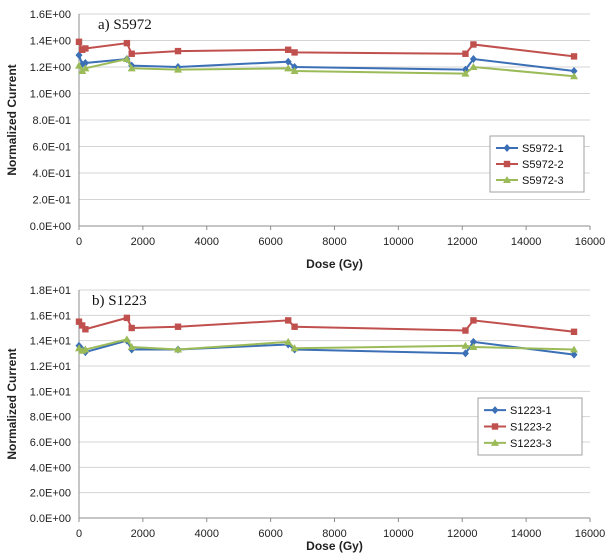 The image size is (610, 556). I want to click on x-tick-label: 4000, so click(207, 534).